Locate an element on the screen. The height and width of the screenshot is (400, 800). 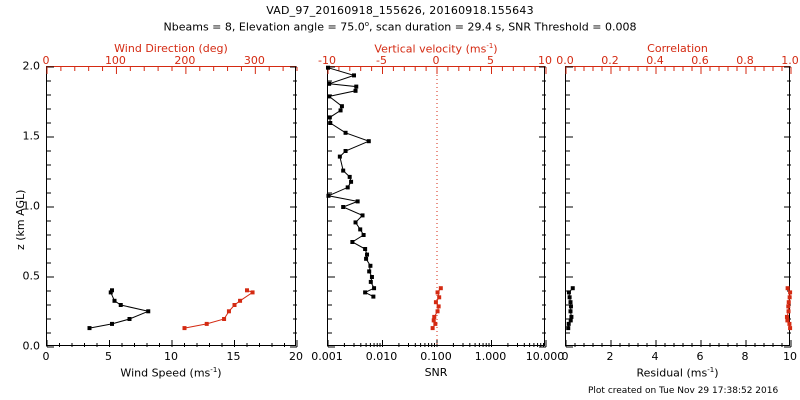
top-tick-label: 300 is located at coordinates (254, 60).